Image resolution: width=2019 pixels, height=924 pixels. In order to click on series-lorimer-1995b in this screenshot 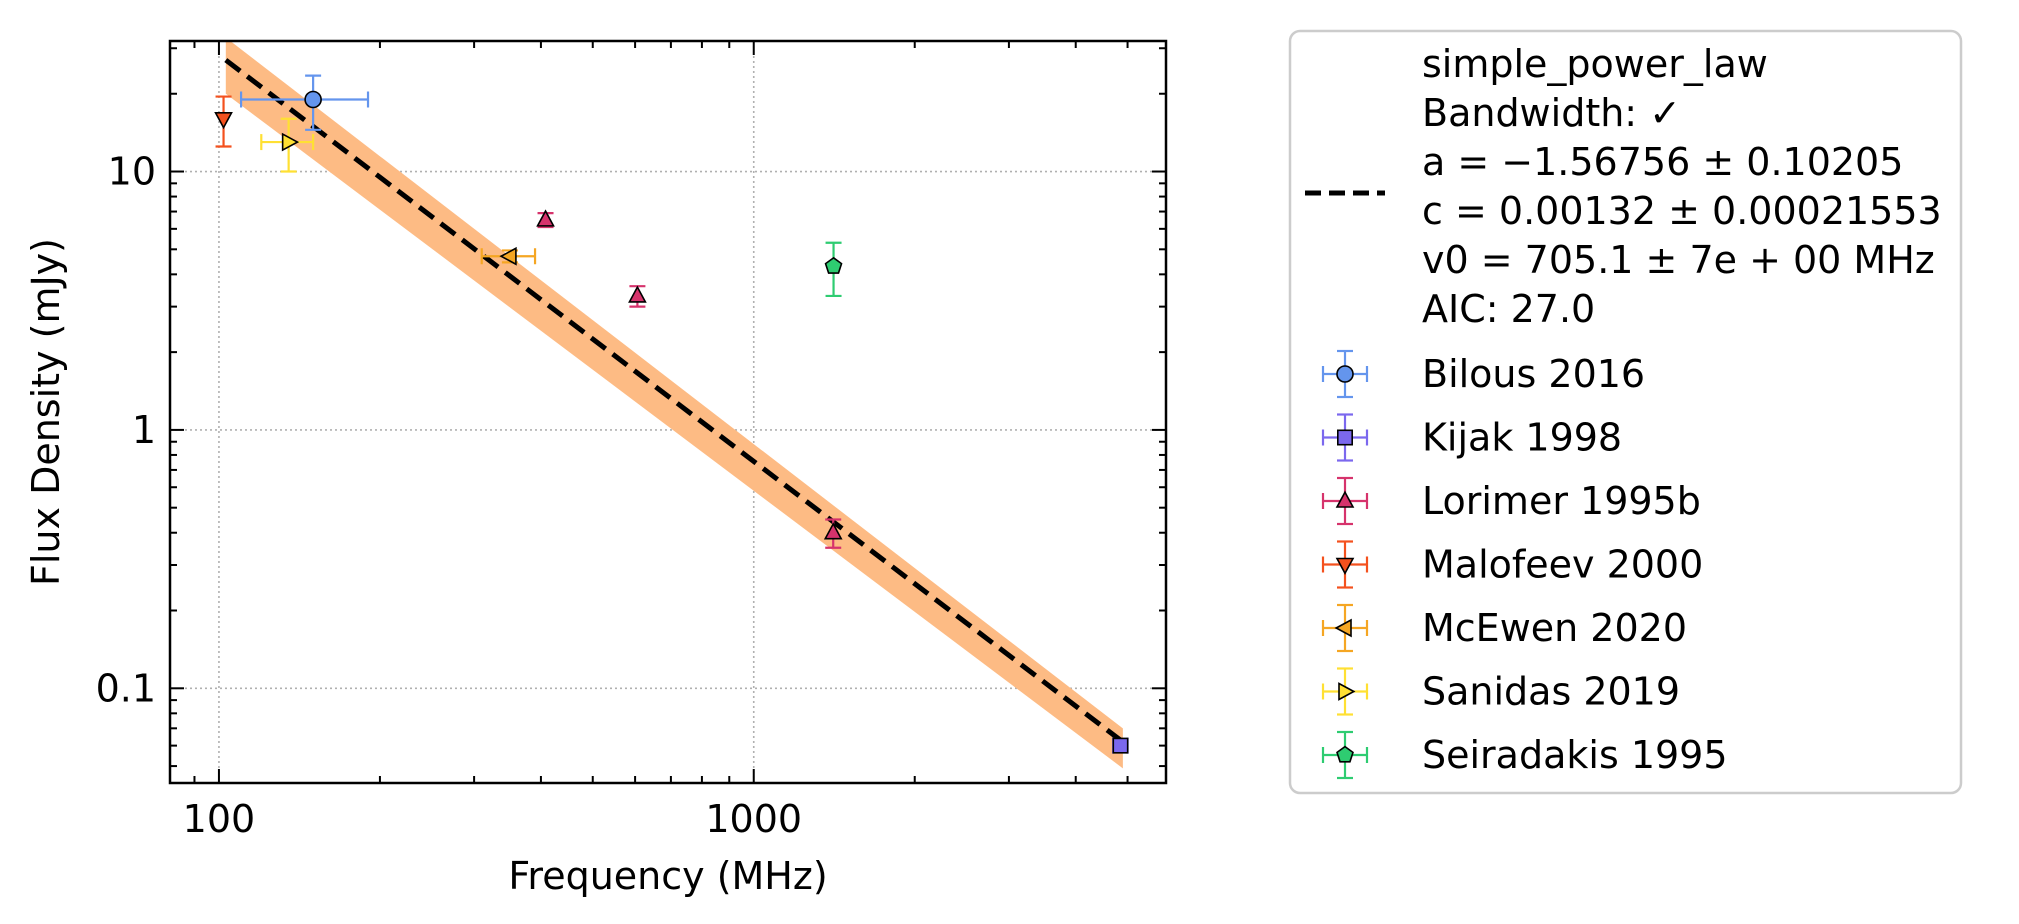, I will do `click(689, 379)`.